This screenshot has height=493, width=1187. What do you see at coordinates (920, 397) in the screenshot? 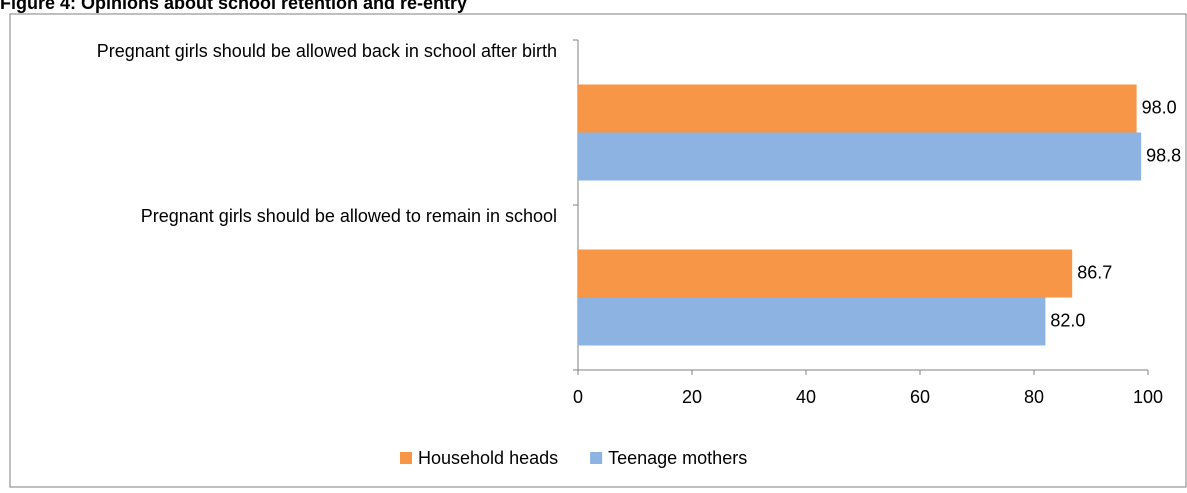
I see `x-tick-label: 60` at bounding box center [920, 397].